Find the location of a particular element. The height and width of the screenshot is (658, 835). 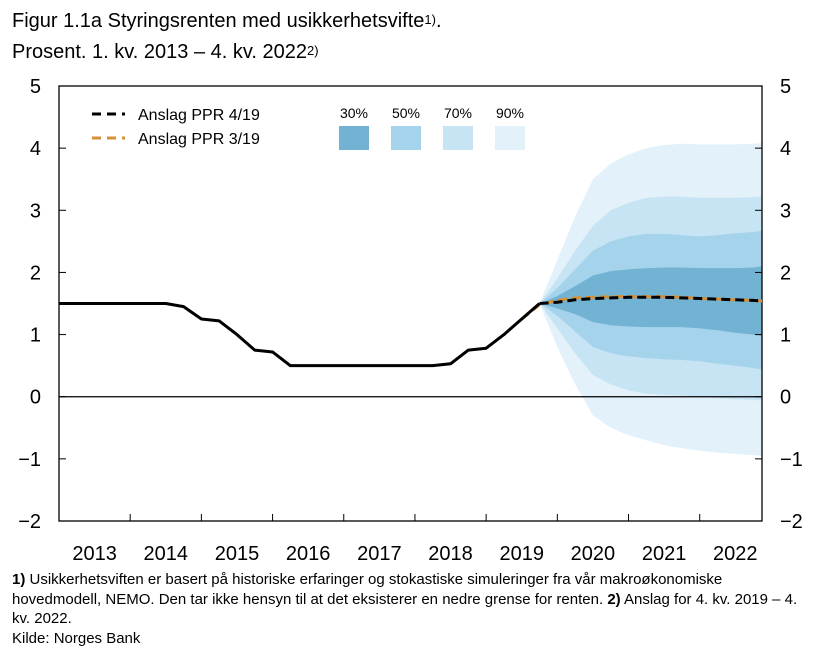

y-tick-label-right: 2 is located at coordinates (785, 273).